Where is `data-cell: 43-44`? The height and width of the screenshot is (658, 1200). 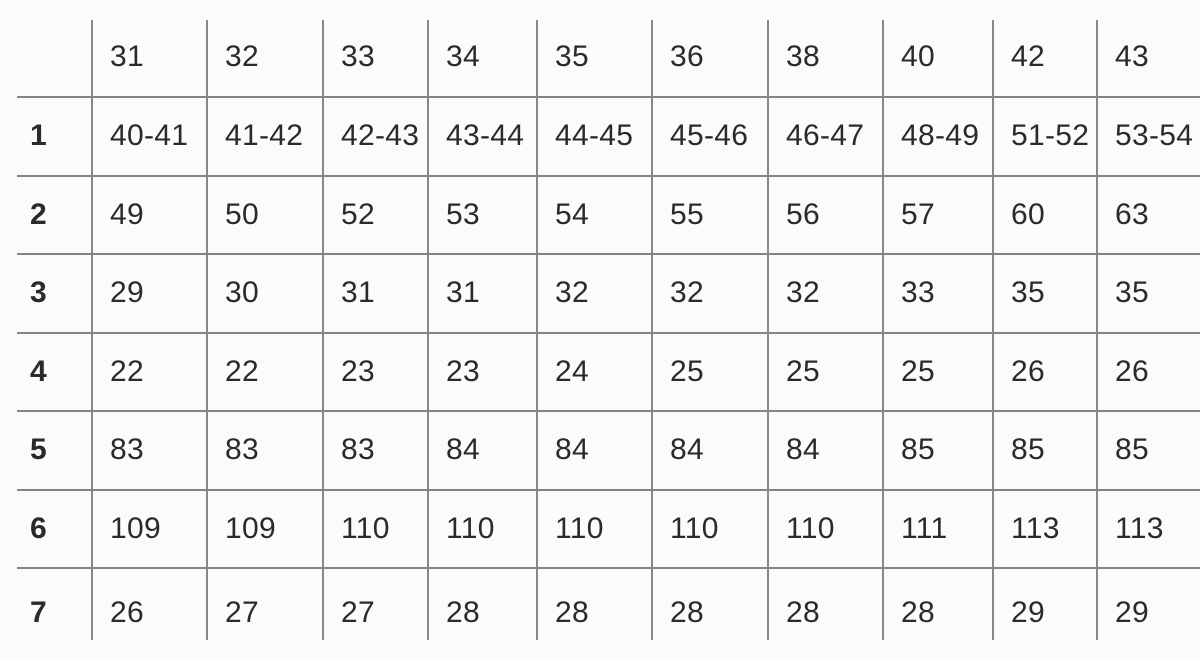 data-cell: 43-44 is located at coordinates (485, 136).